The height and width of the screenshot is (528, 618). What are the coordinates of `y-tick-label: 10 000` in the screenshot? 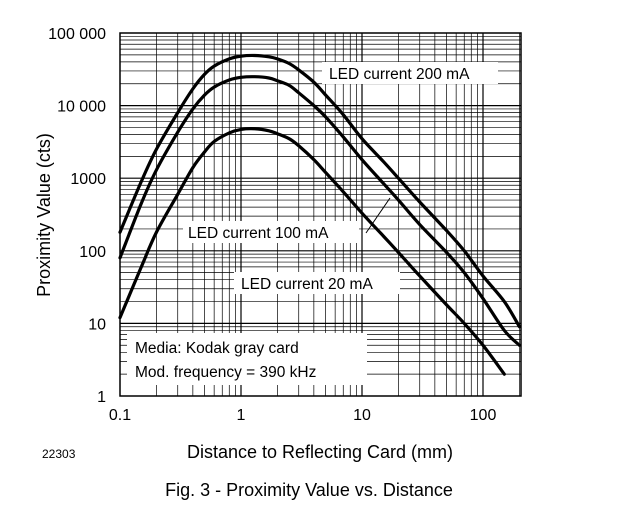 It's located at (81, 107).